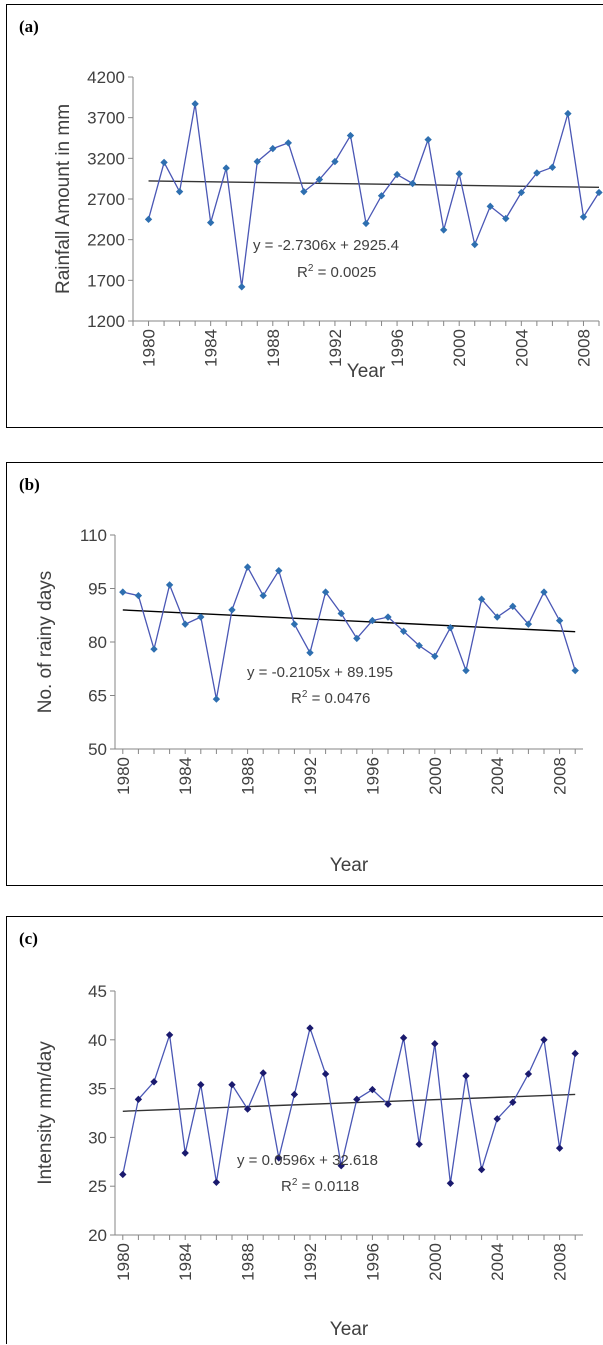  I want to click on y-tick-label: 110, so click(93, 535).